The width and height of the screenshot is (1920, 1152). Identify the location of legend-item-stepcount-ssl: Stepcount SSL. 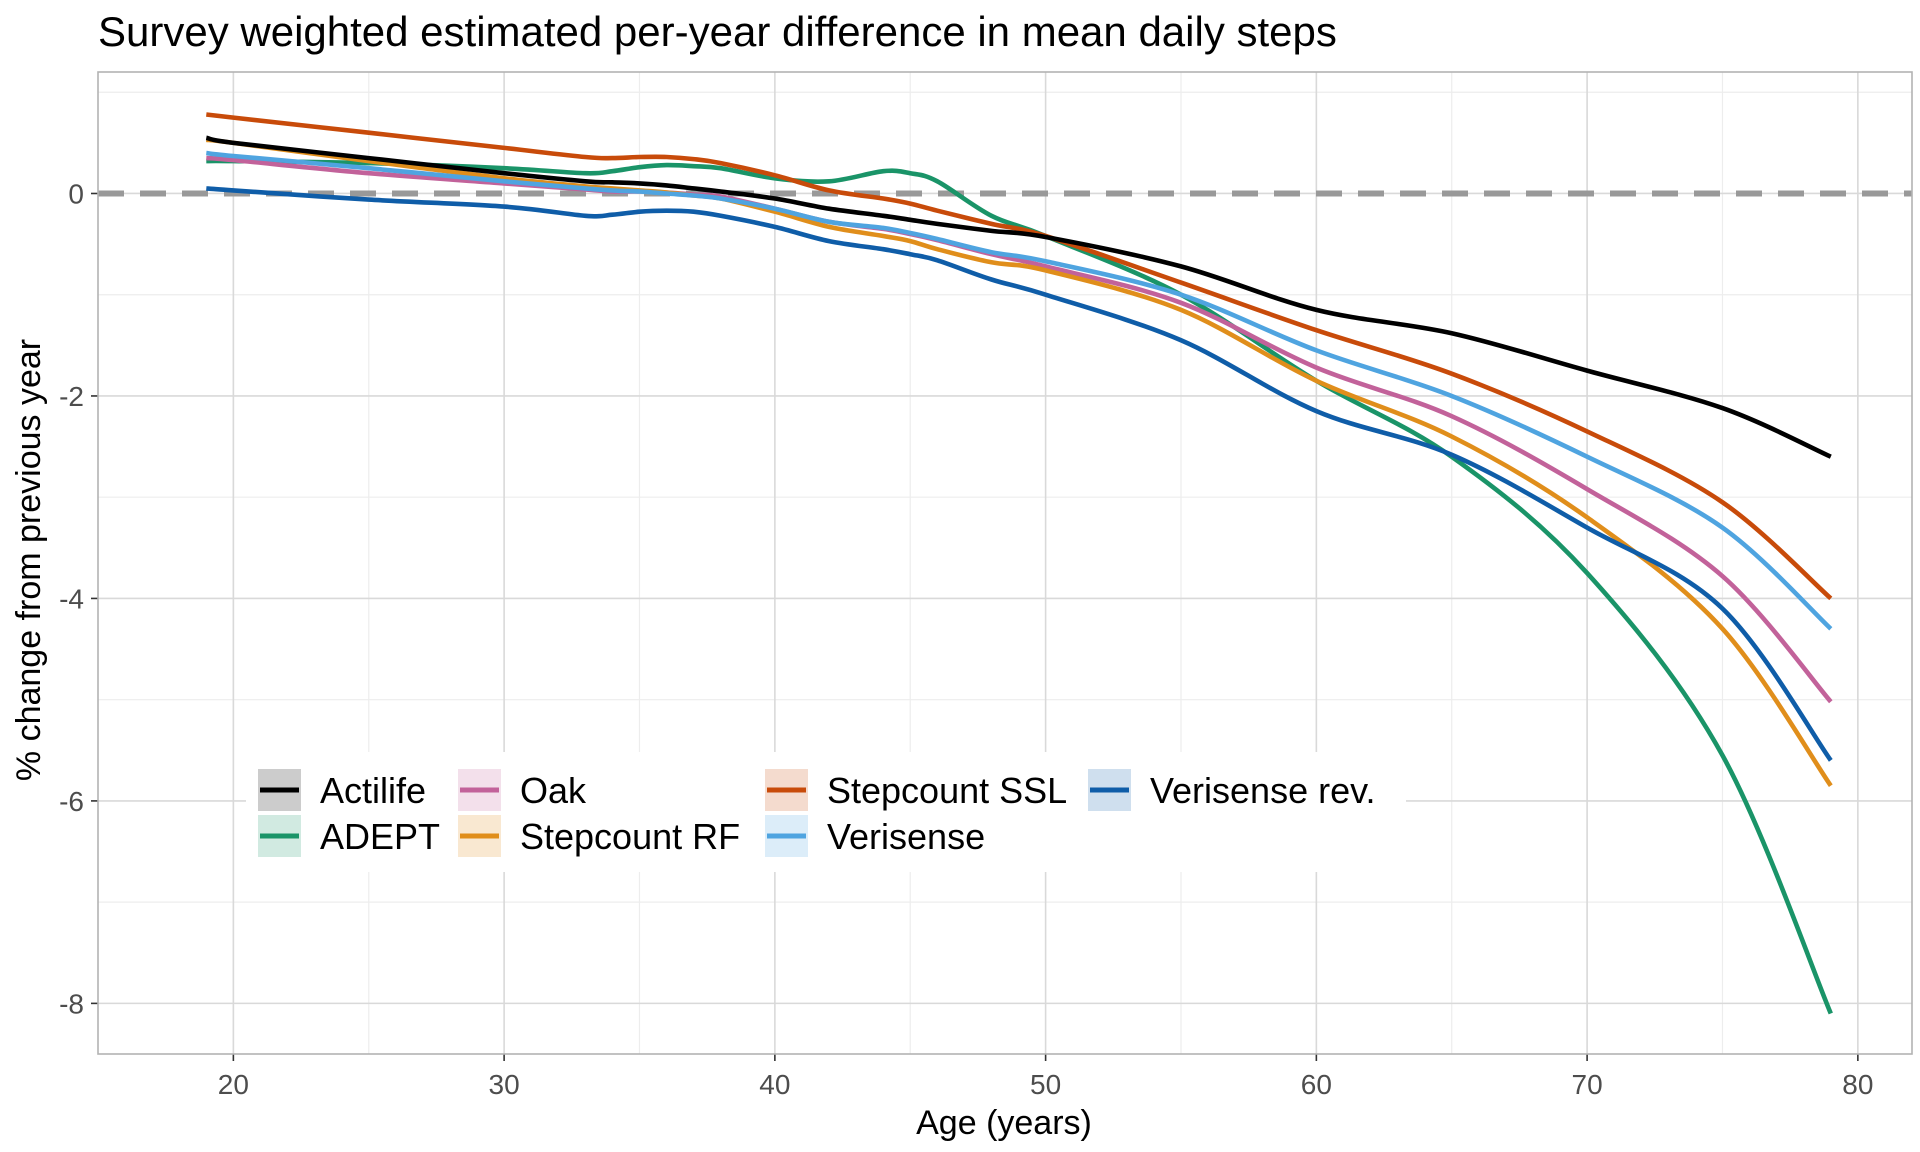
(916, 790).